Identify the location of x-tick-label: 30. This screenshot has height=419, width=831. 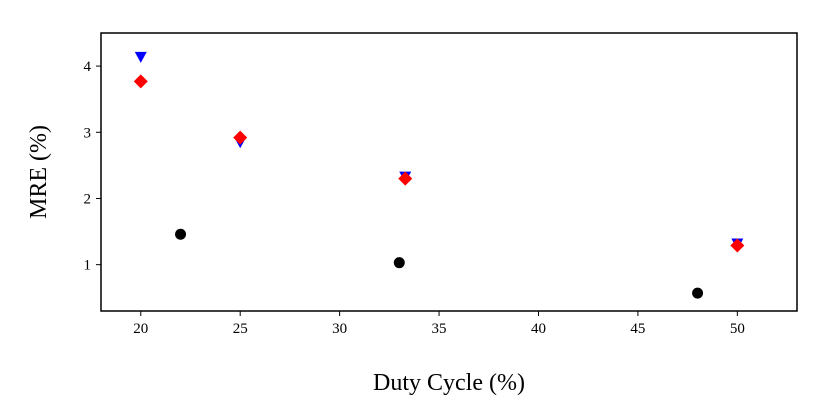
(339, 329).